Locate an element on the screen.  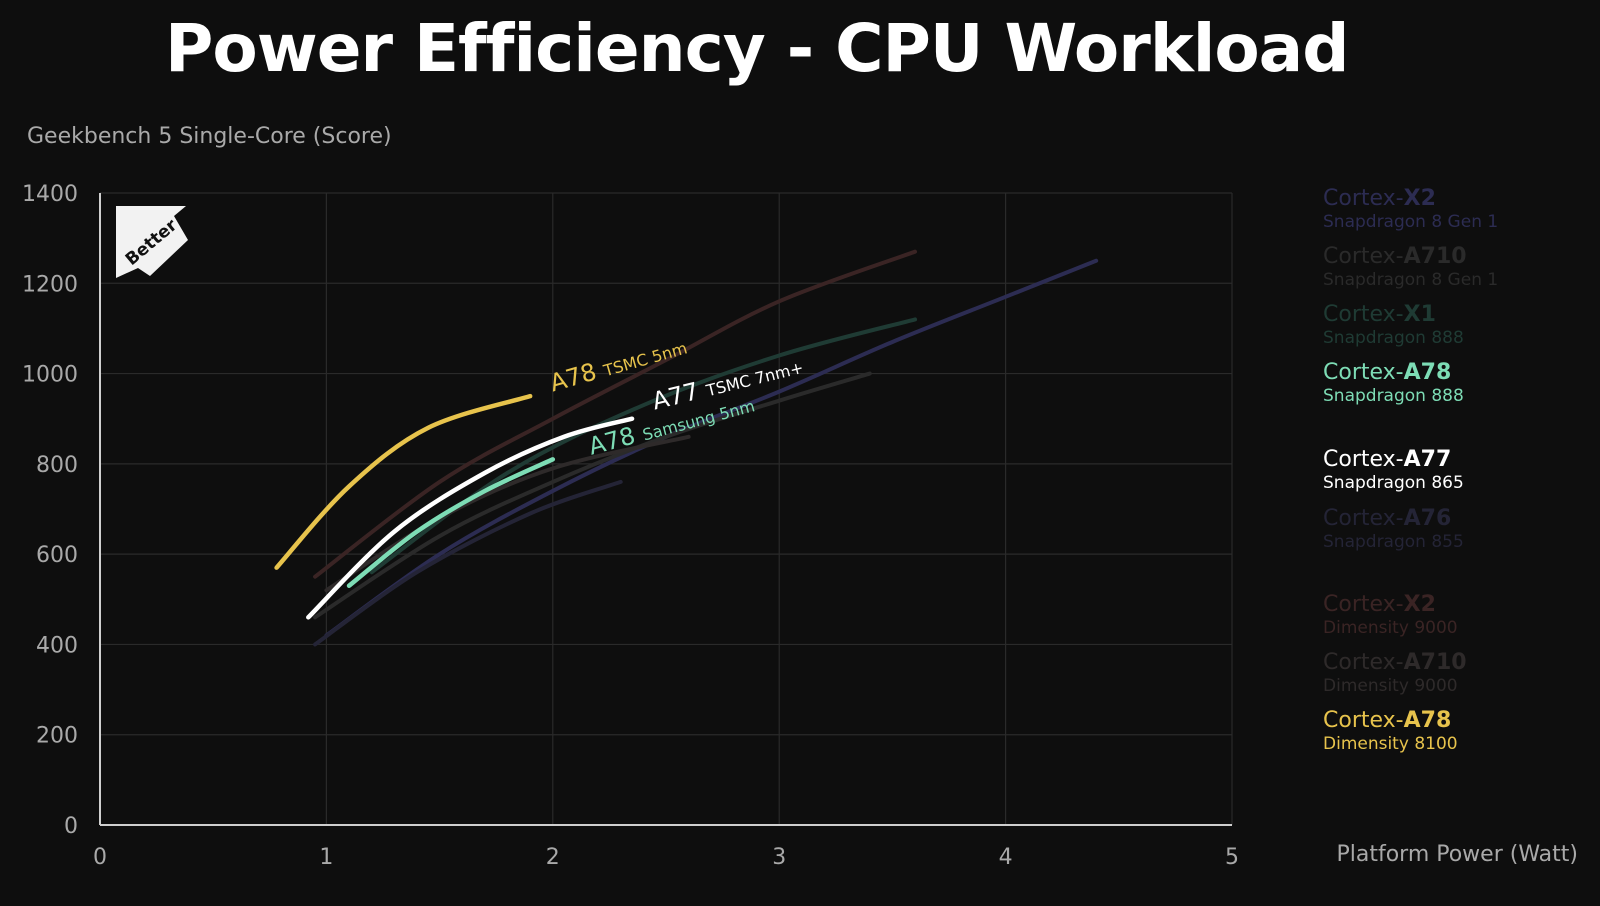
page-title: Power Efficiency - CPU Workload is located at coordinates (757, 48).